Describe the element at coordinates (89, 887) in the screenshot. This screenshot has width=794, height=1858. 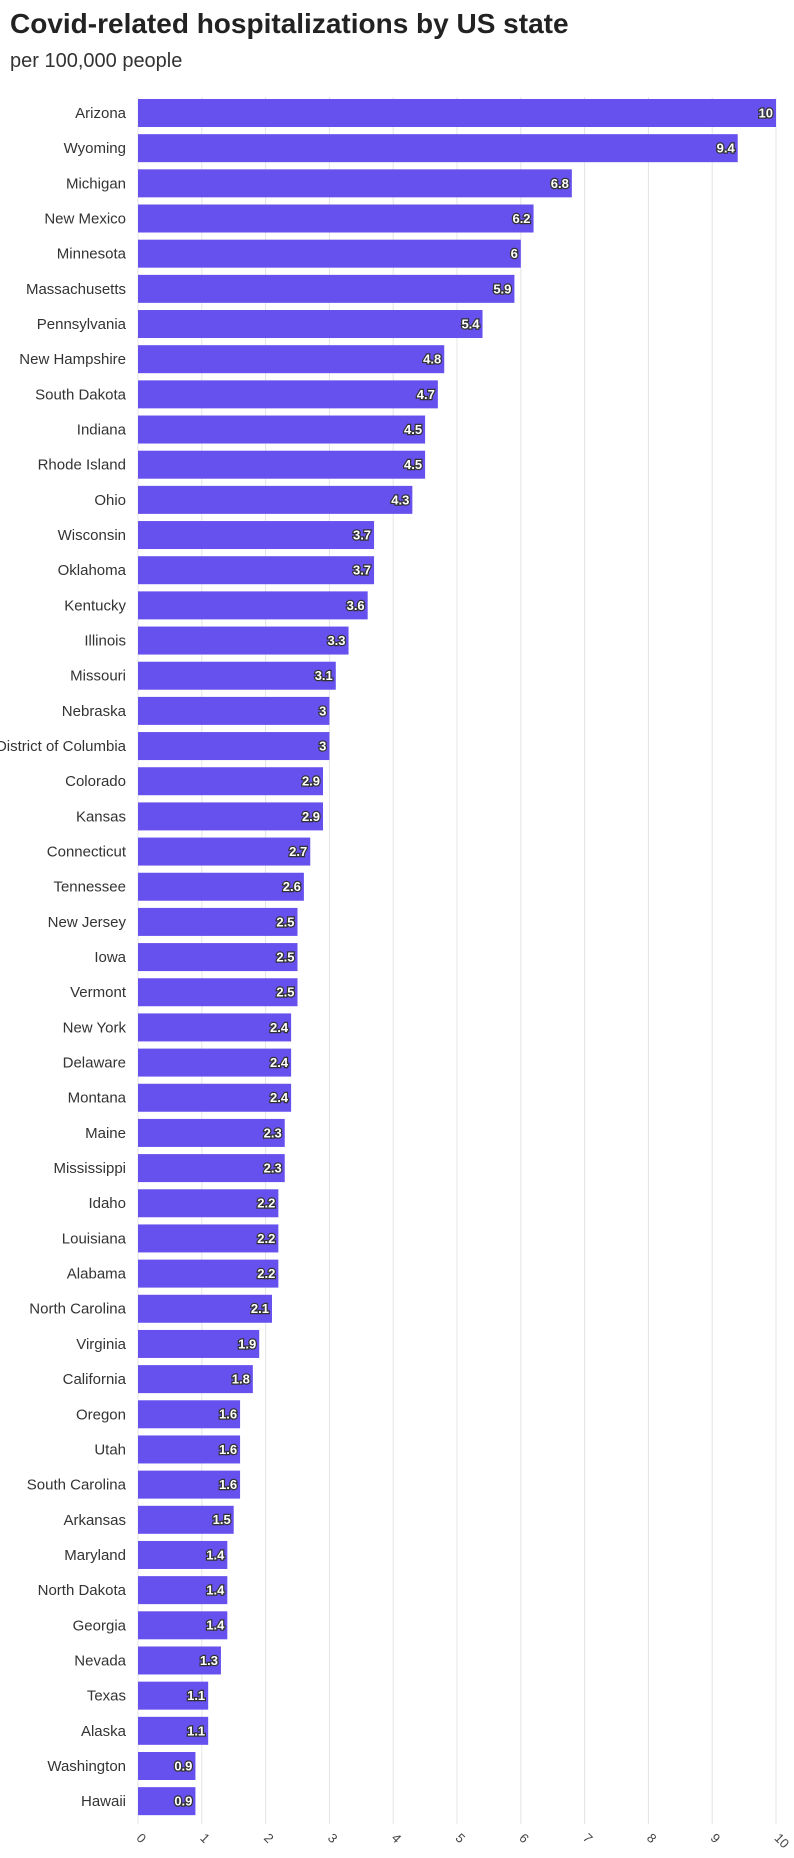
I see `category-label: Tennessee` at that location.